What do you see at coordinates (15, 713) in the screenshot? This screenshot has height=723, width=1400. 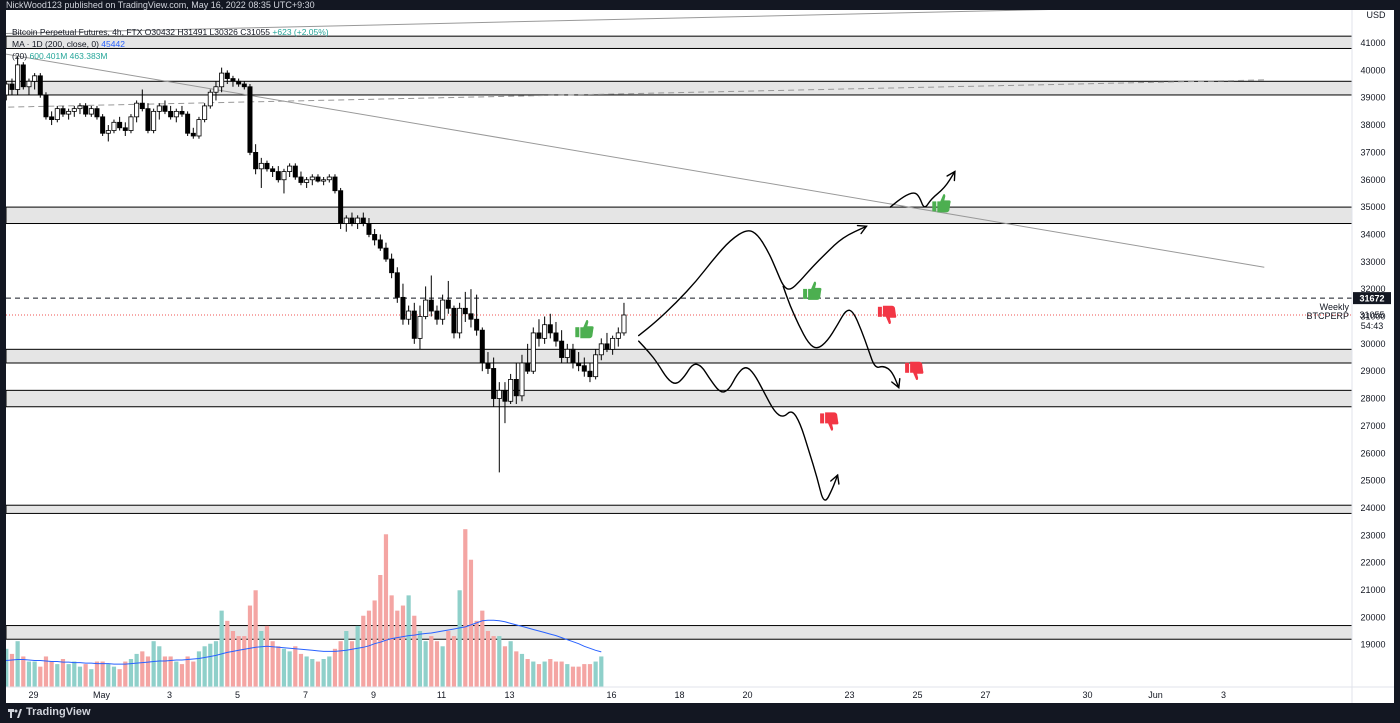 I see `tradingview-logo-icon` at bounding box center [15, 713].